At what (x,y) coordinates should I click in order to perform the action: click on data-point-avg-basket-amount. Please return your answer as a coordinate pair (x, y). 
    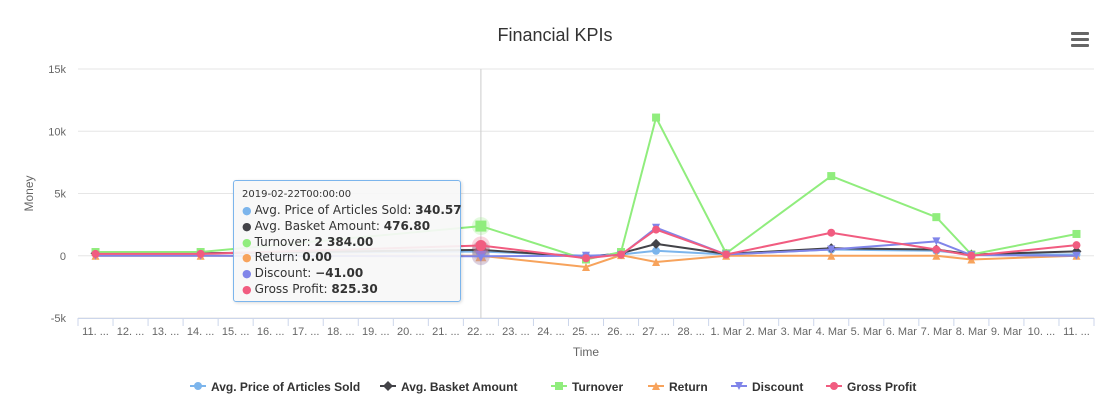
    Looking at the image, I should click on (656, 243).